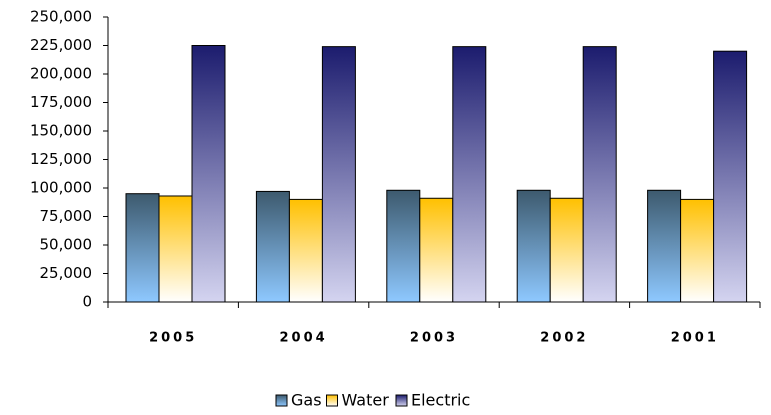 This screenshot has height=415, width=771. I want to click on y-tick-label: 25,000, so click(66, 273).